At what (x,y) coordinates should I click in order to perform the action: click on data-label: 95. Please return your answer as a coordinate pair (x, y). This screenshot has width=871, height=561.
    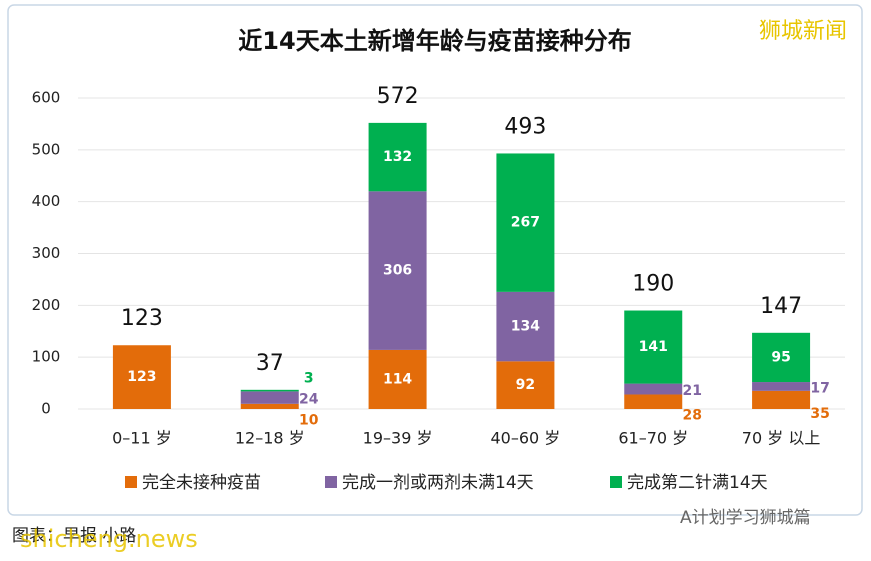
    Looking at the image, I should click on (780, 357).